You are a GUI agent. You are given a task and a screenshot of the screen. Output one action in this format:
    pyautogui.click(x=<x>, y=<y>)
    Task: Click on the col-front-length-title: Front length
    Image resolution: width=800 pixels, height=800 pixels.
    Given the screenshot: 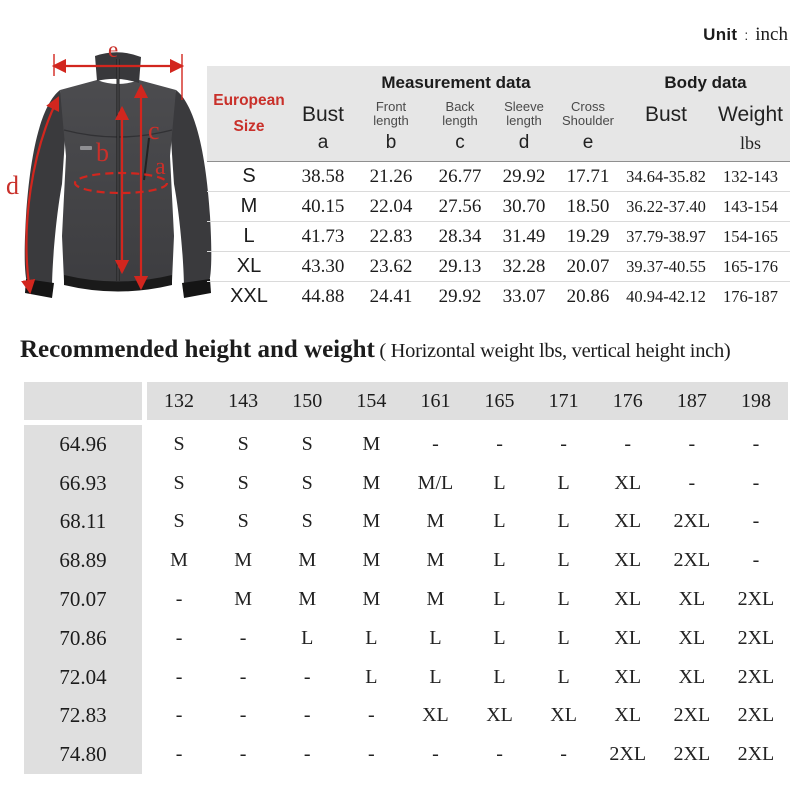 What is the action you would take?
    pyautogui.click(x=390, y=114)
    